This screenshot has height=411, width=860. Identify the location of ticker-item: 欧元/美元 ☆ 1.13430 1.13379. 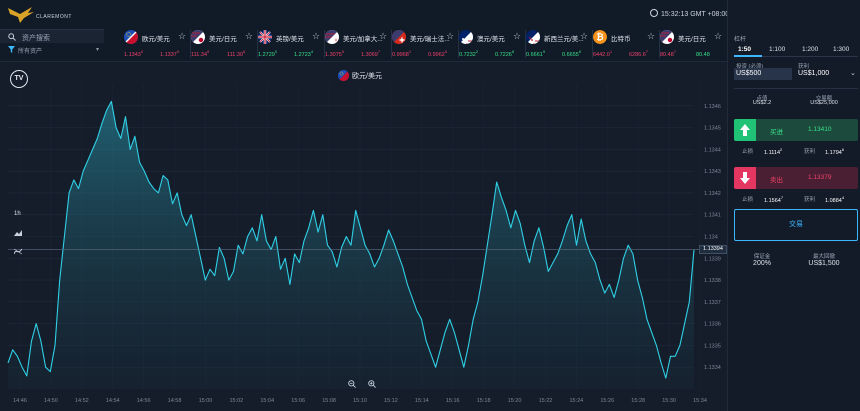
(155, 44).